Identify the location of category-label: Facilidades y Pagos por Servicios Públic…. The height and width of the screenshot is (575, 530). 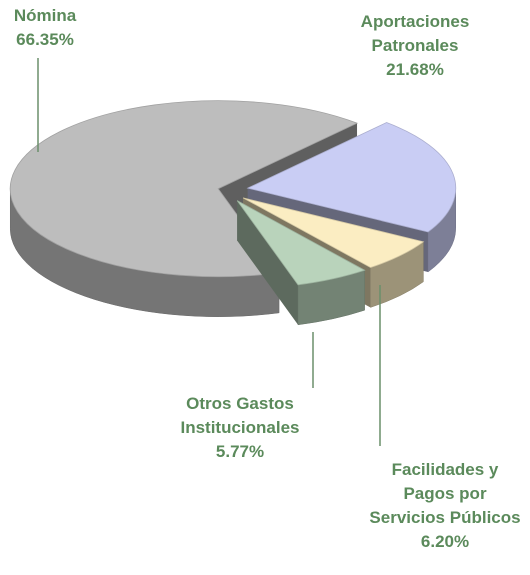
(445, 493).